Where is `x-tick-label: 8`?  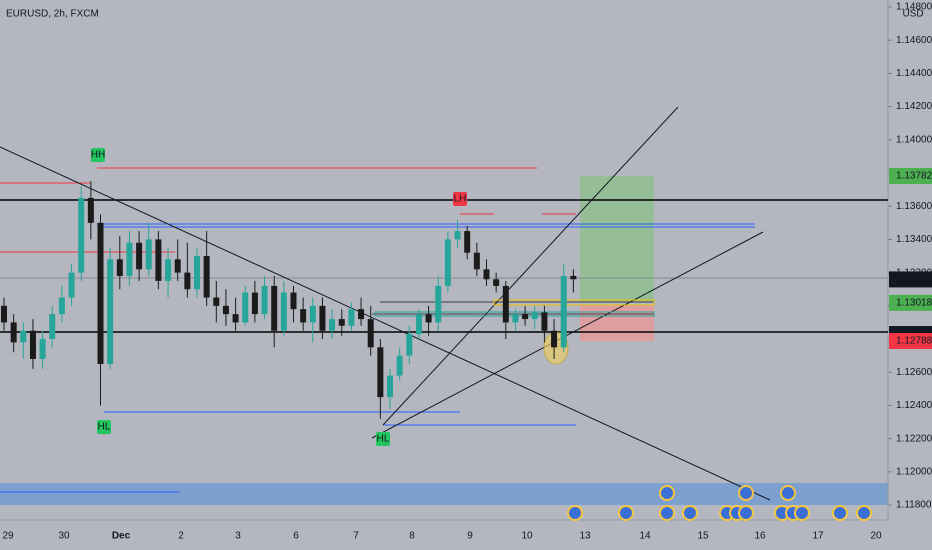
x-tick-label: 8 is located at coordinates (412, 536).